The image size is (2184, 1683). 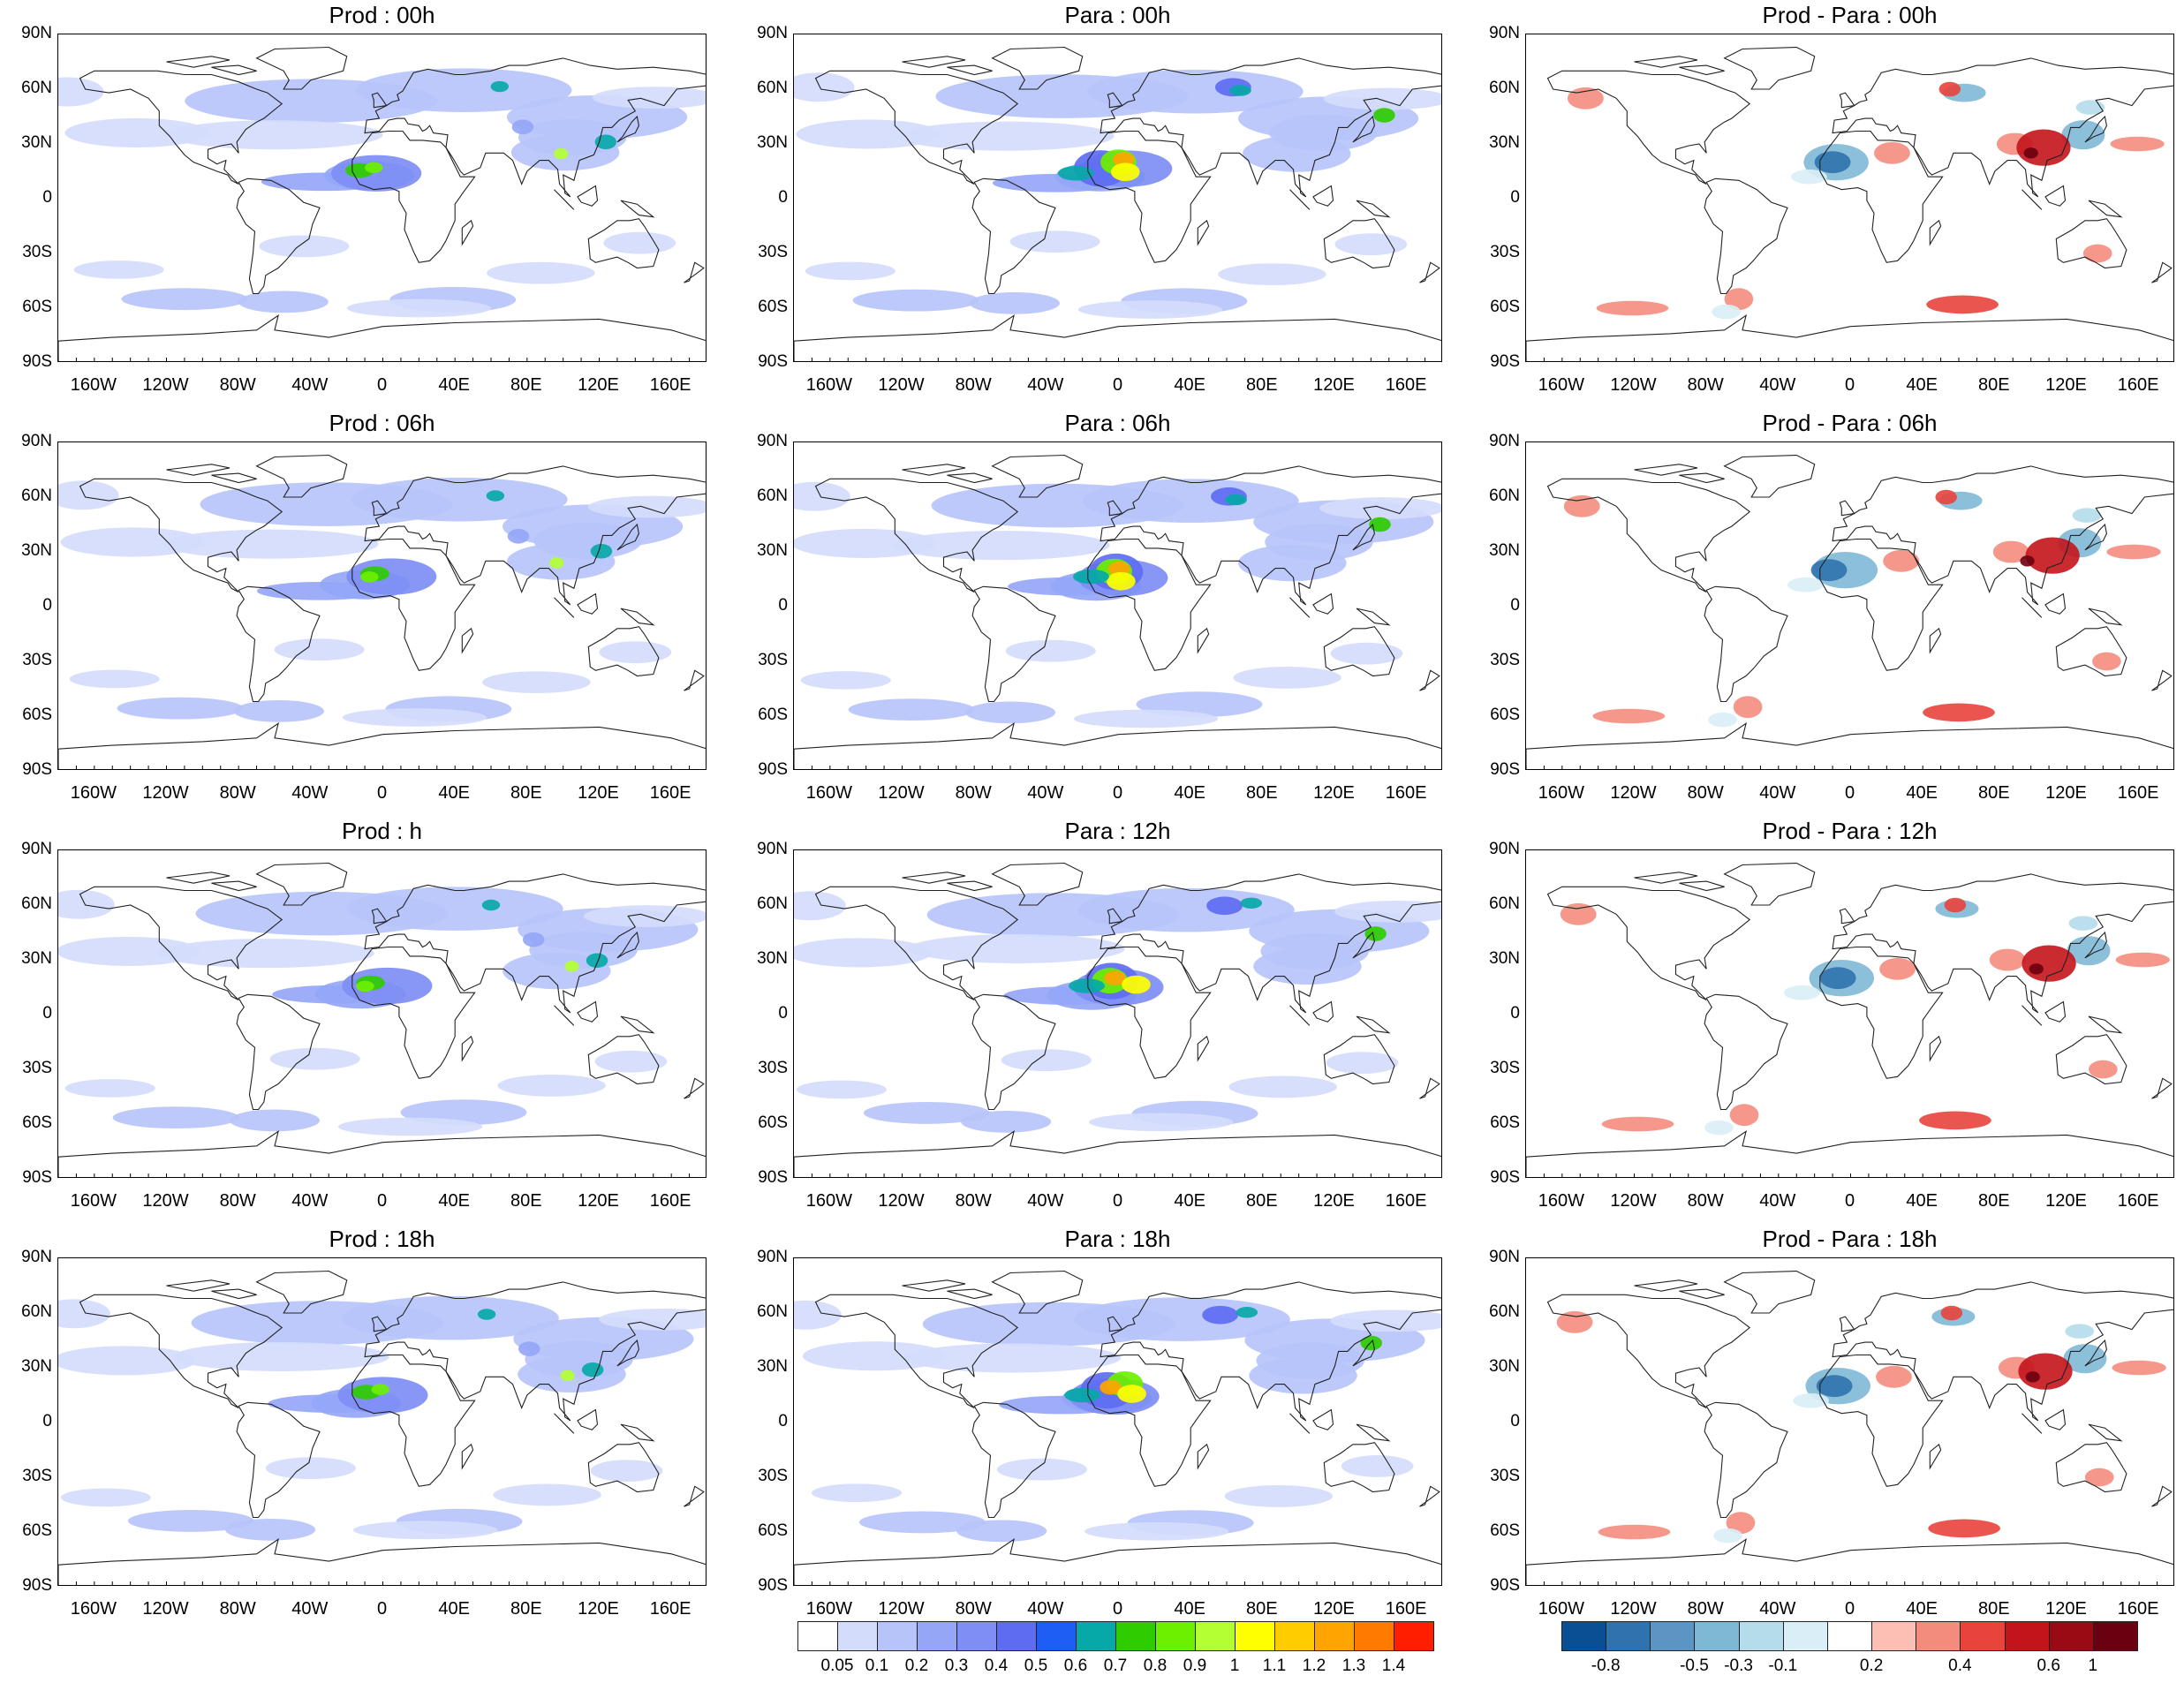 I want to click on panel-title: Prod - Para : 18h, so click(x=1850, y=1239).